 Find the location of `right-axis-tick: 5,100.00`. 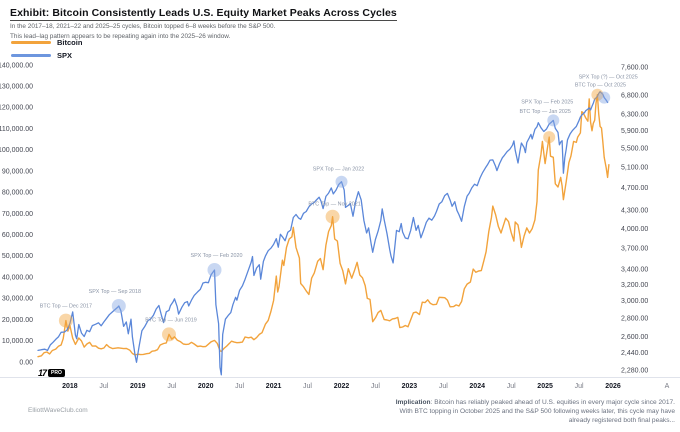

right-axis-tick: 5,100.00 is located at coordinates (634, 168).